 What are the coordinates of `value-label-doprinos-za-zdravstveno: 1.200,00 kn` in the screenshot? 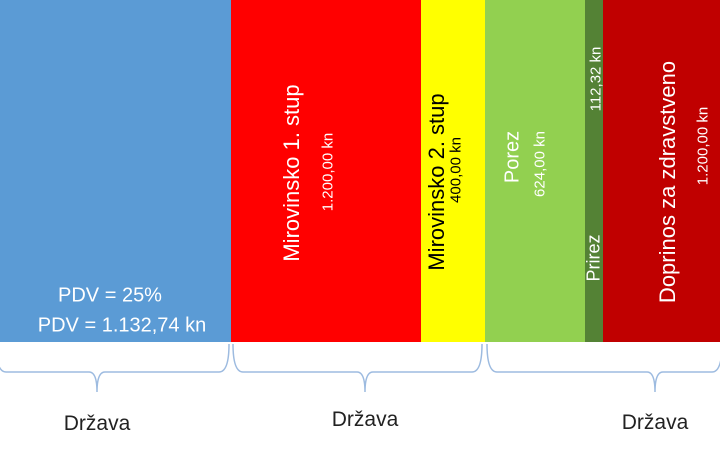 It's located at (703, 146).